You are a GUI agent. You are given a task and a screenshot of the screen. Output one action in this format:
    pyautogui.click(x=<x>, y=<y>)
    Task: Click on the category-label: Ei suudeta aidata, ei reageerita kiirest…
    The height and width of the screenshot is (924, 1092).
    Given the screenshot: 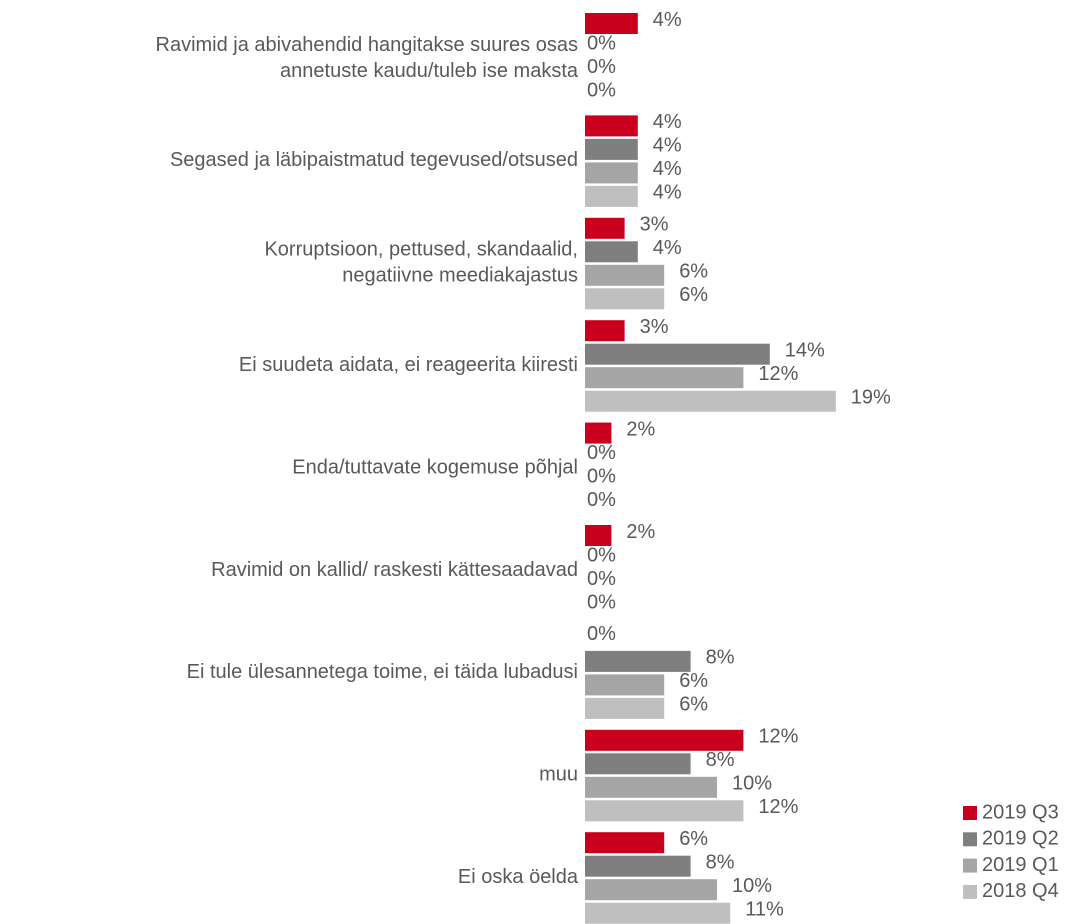 What is the action you would take?
    pyautogui.click(x=408, y=365)
    